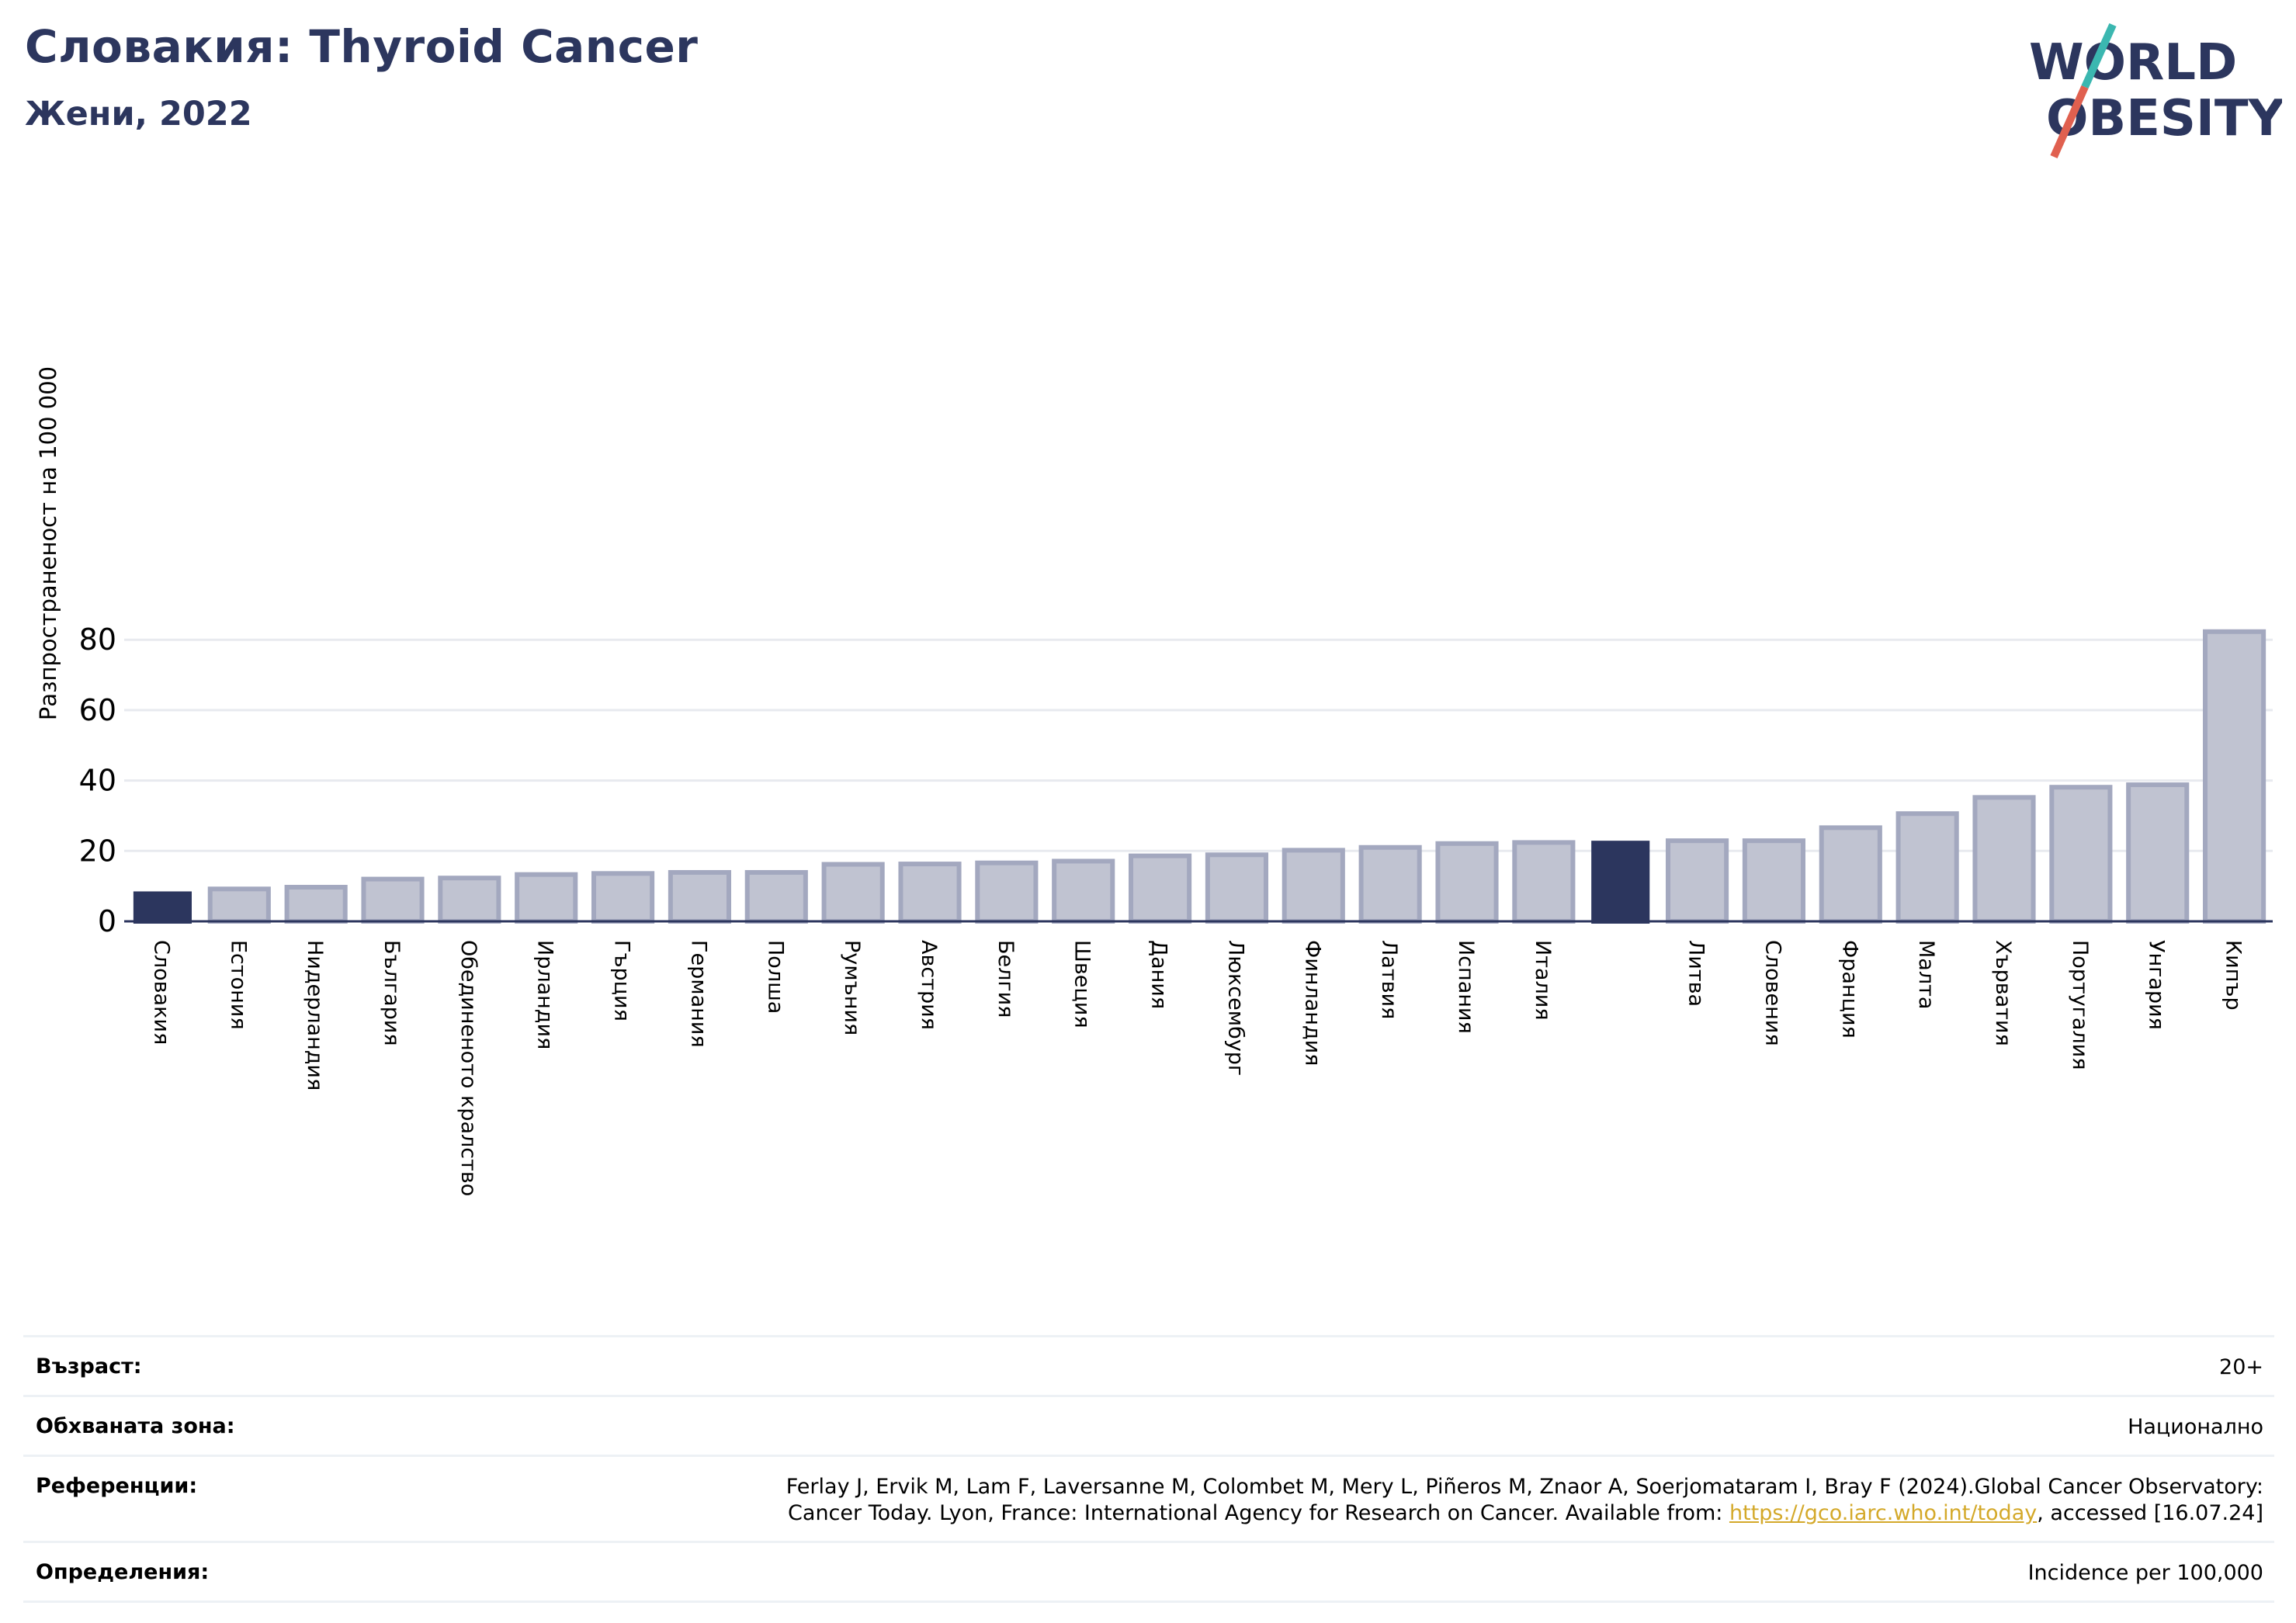 The width and height of the screenshot is (2296, 1623). What do you see at coordinates (97, 639) in the screenshot?
I see `y-tick-label: 80` at bounding box center [97, 639].